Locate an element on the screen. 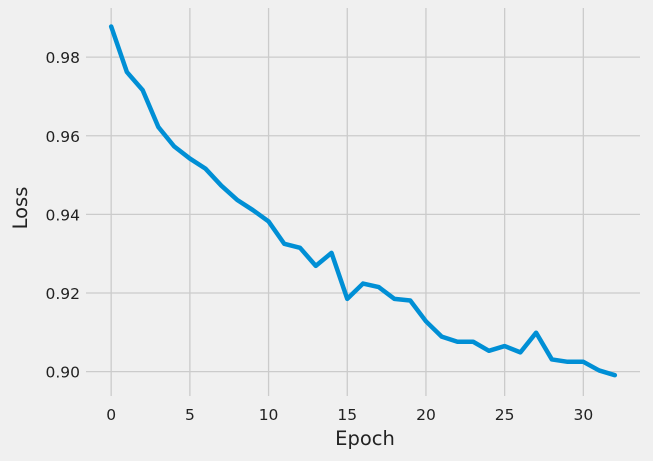 Image resolution: width=653 pixels, height=461 pixels. y-axis-ticks: 0.90 0.92 0.94 0.96 0.98 is located at coordinates (62, 215).